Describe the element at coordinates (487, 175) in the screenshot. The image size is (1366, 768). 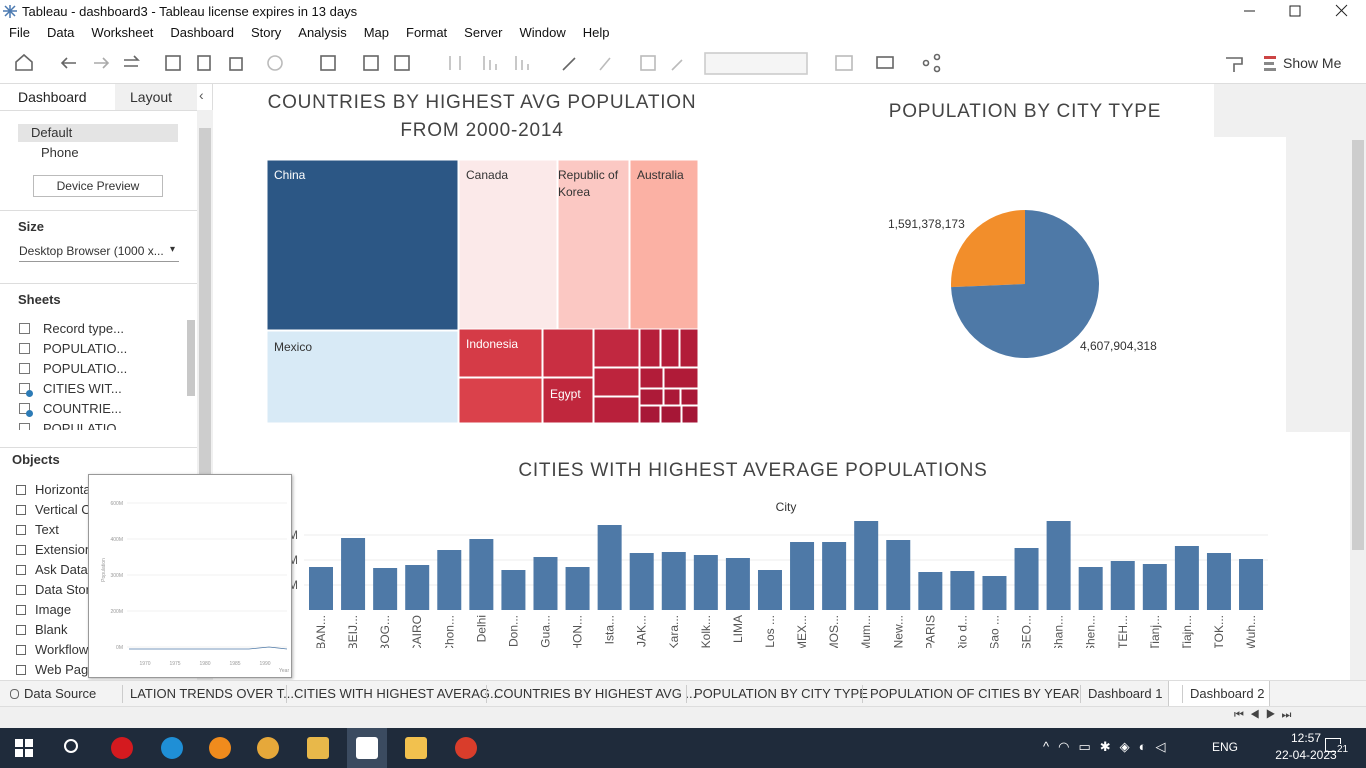
I see `treemap-label: Canada` at that location.